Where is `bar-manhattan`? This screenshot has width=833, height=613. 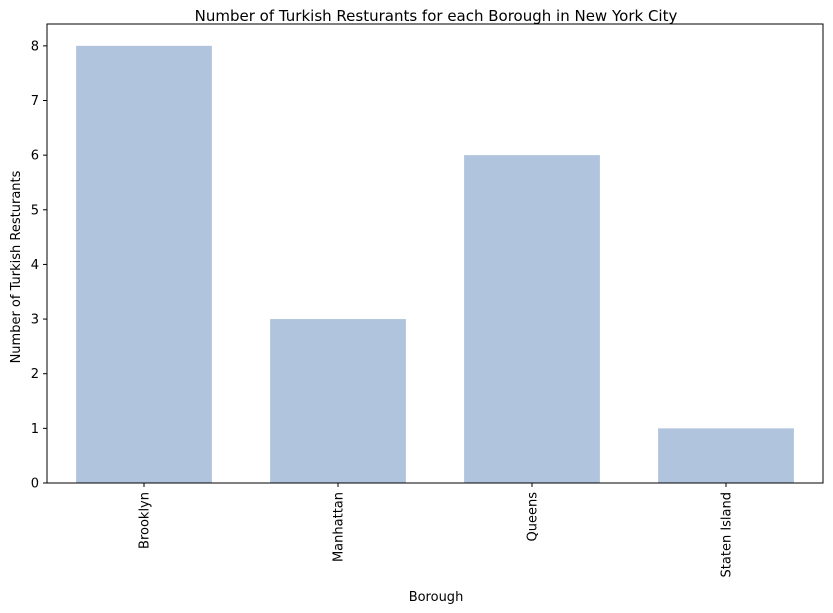
bar-manhattan is located at coordinates (338, 401).